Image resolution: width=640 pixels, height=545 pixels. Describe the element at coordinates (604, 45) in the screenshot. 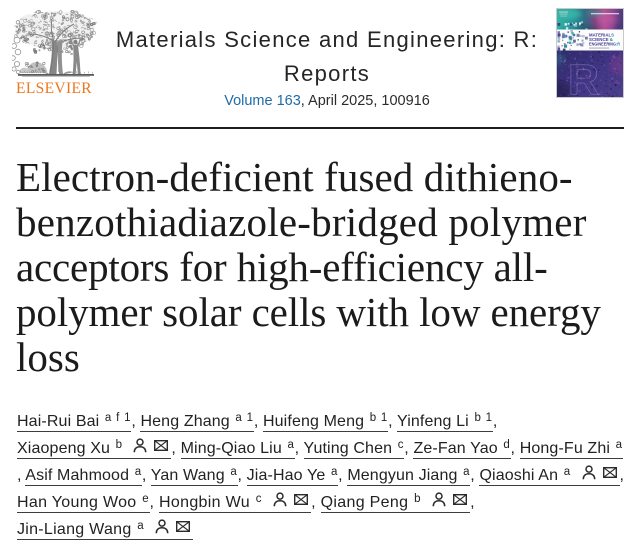

I see `svg-text: ENGINEERING:R` at that location.